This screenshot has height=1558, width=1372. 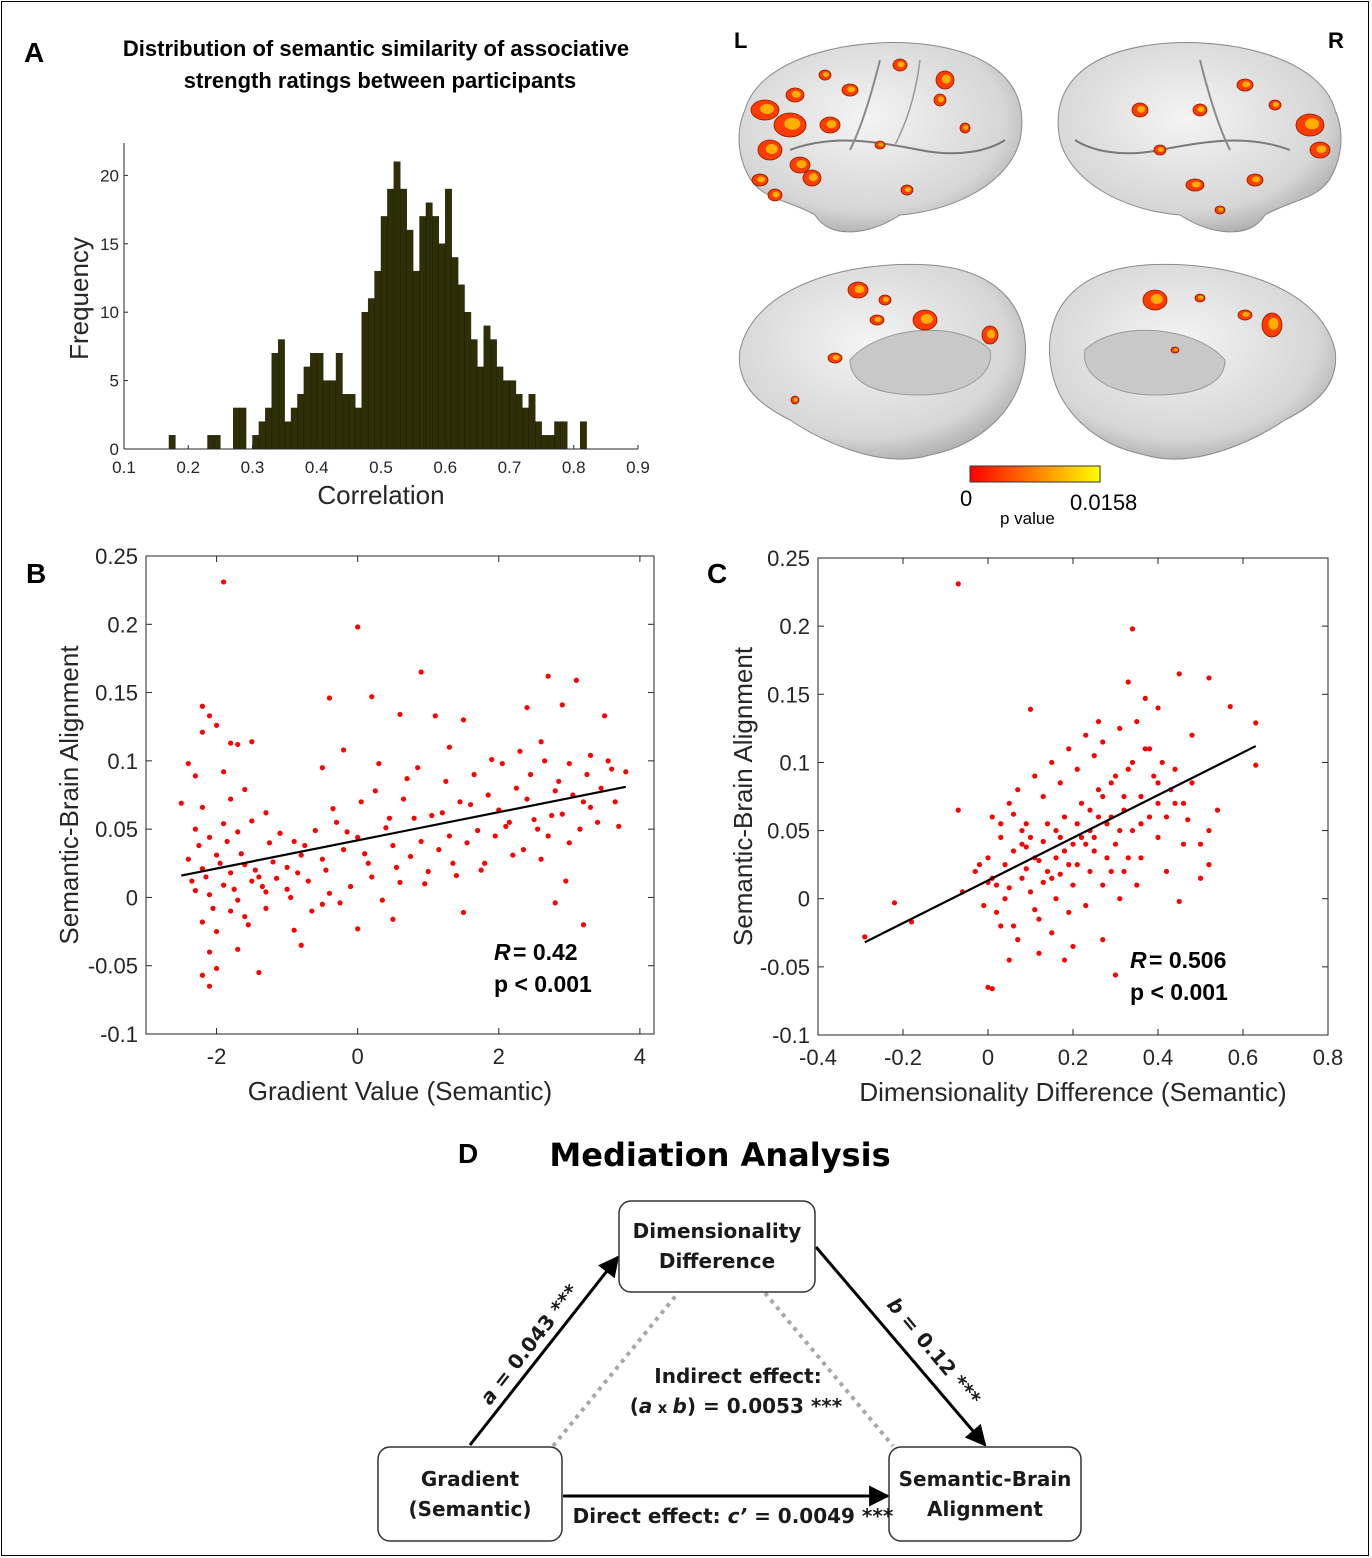 I want to click on predictor-line2: (Semantic), so click(x=469, y=1509).